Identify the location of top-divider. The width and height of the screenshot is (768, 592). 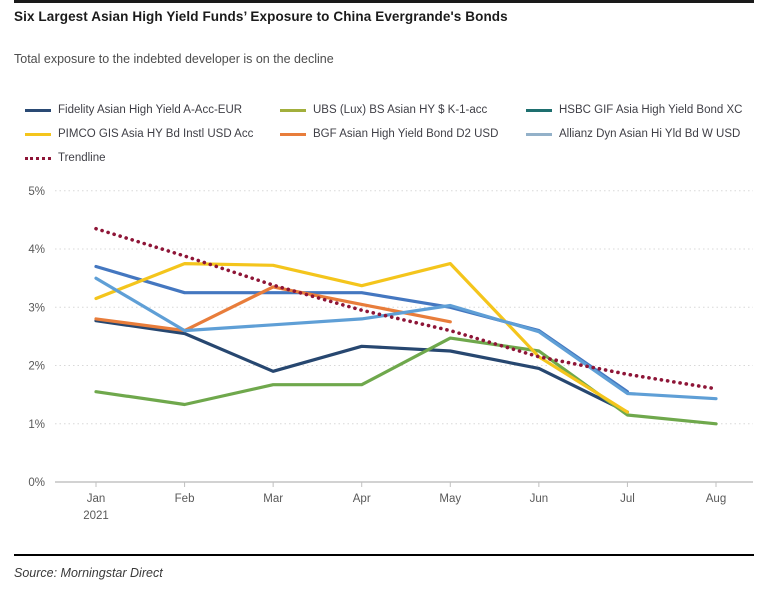
(384, 1).